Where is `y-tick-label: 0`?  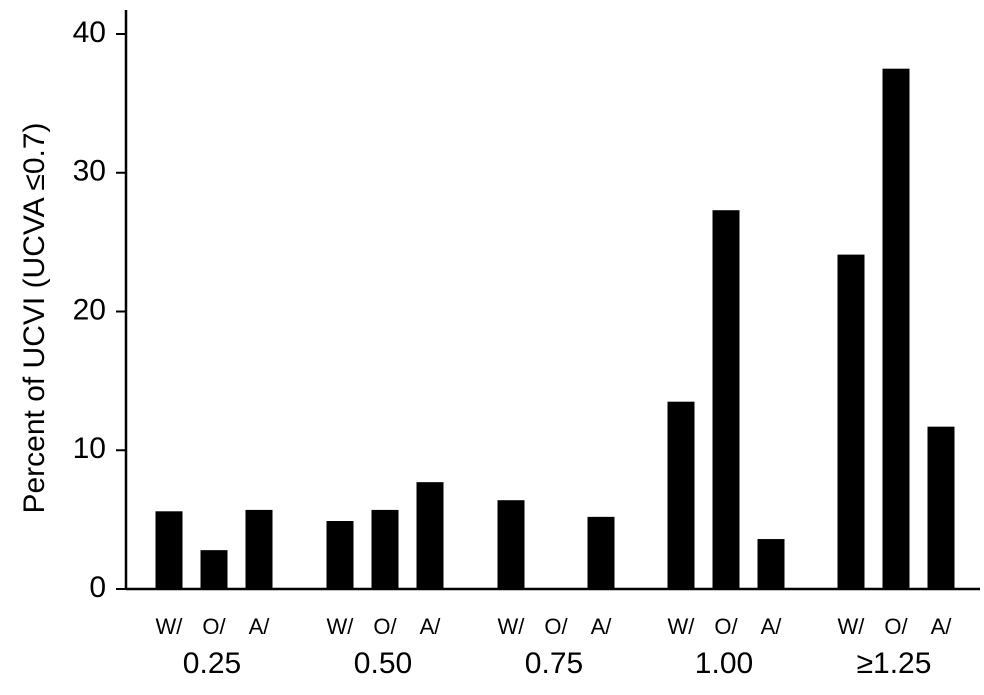
y-tick-label: 0 is located at coordinates (97, 587).